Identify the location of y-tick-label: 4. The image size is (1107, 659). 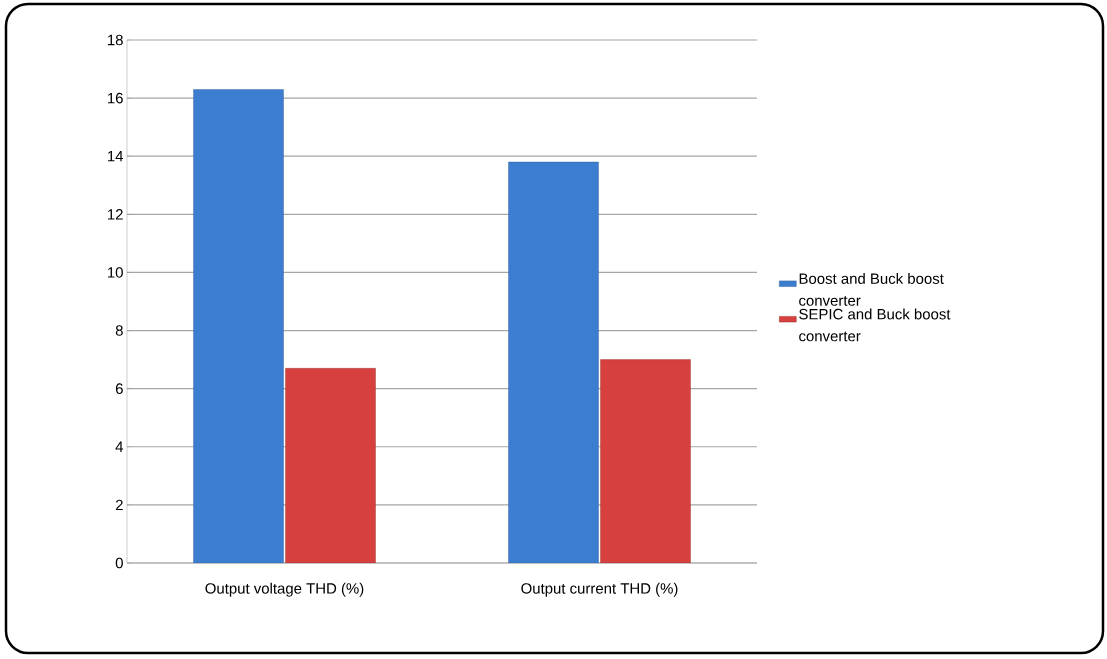
(119, 446).